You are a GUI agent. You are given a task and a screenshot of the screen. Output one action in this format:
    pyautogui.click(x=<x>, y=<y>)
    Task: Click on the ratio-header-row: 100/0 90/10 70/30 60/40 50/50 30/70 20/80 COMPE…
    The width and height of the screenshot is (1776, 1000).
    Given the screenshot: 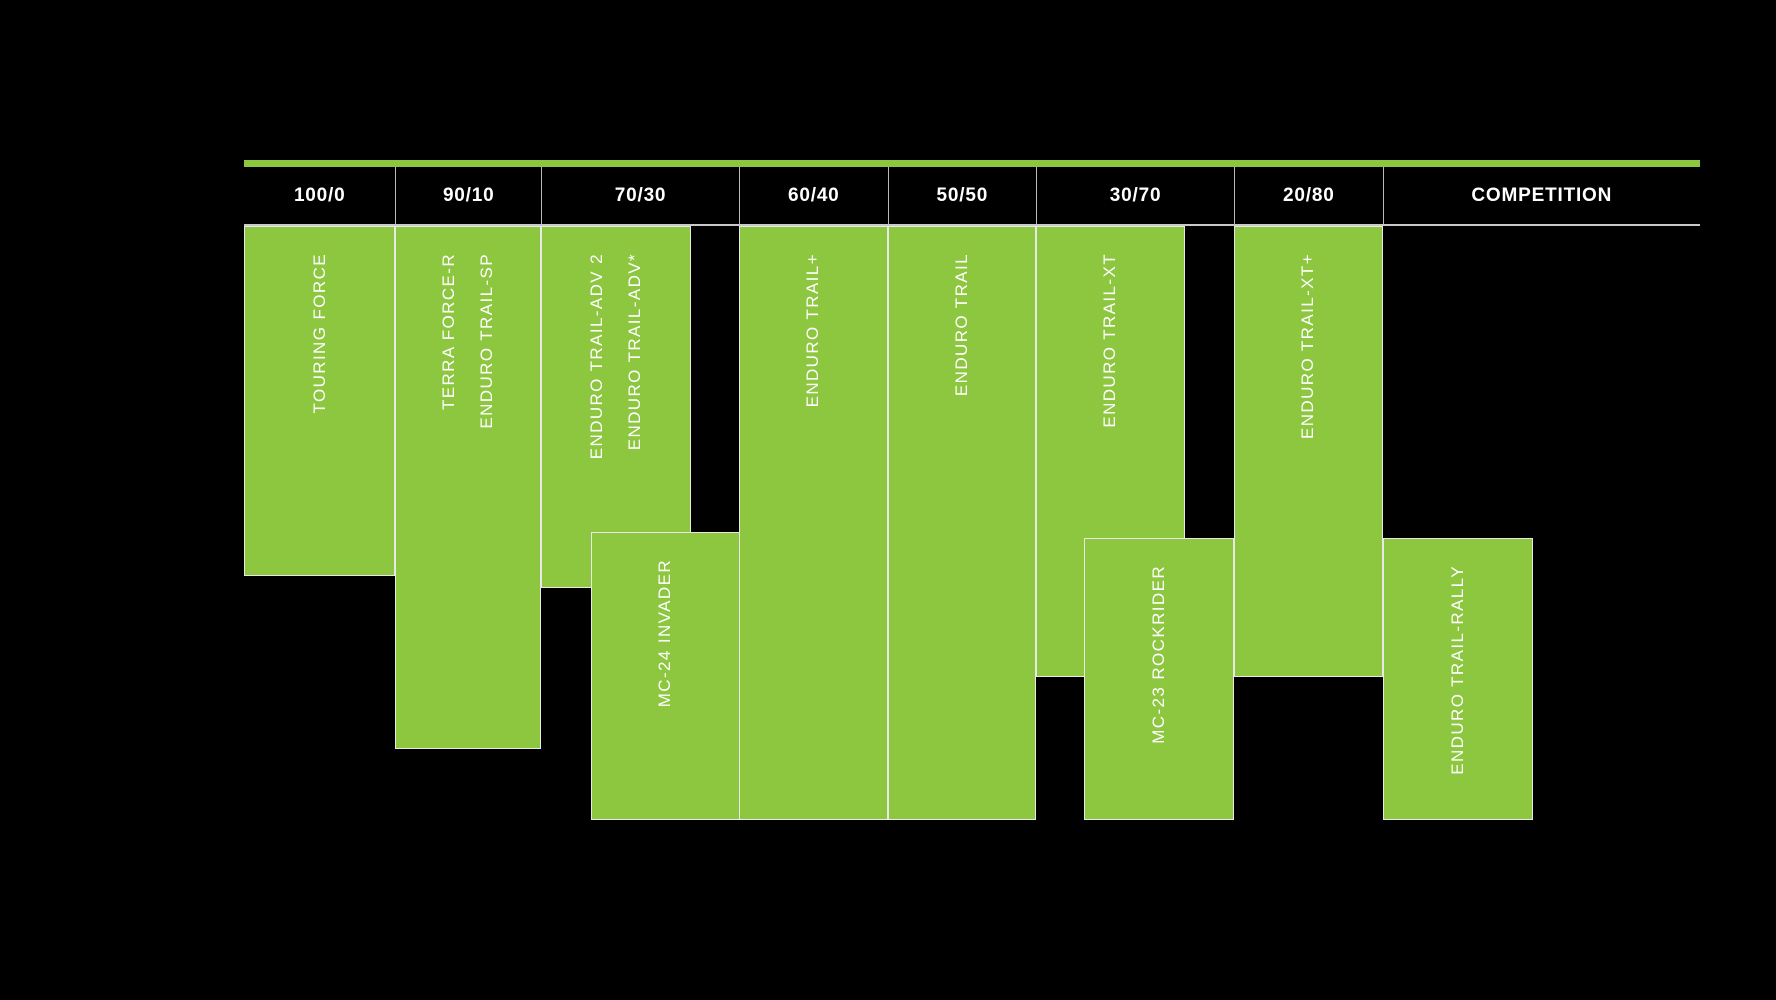 What is the action you would take?
    pyautogui.click(x=972, y=196)
    